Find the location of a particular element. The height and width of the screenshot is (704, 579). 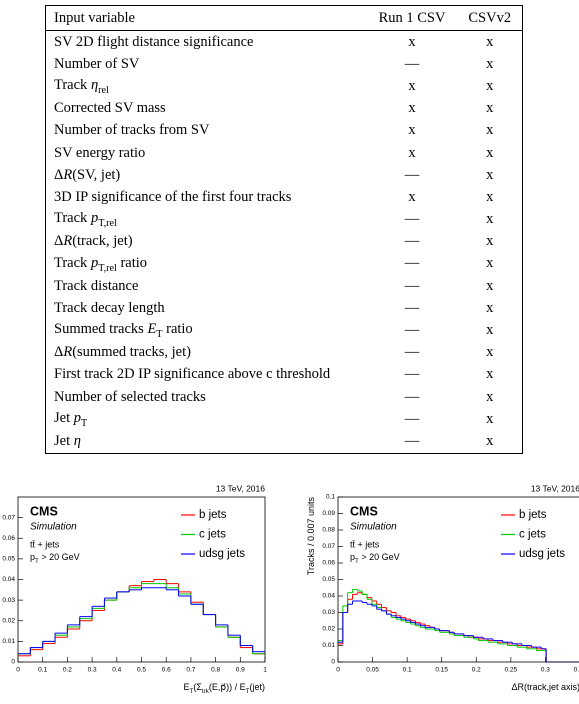

text-segment: Track decay length is located at coordinates (109, 307).